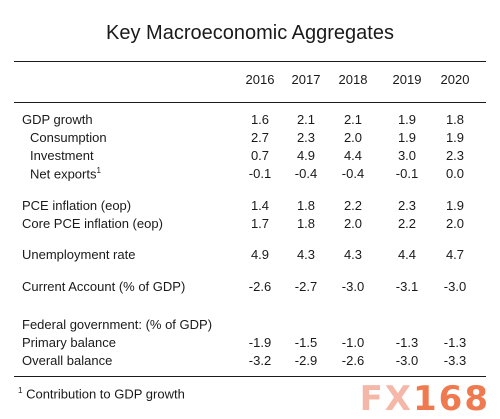 This screenshot has width=500, height=419. Describe the element at coordinates (407, 286) in the screenshot. I see `table-cell: -3.1` at that location.